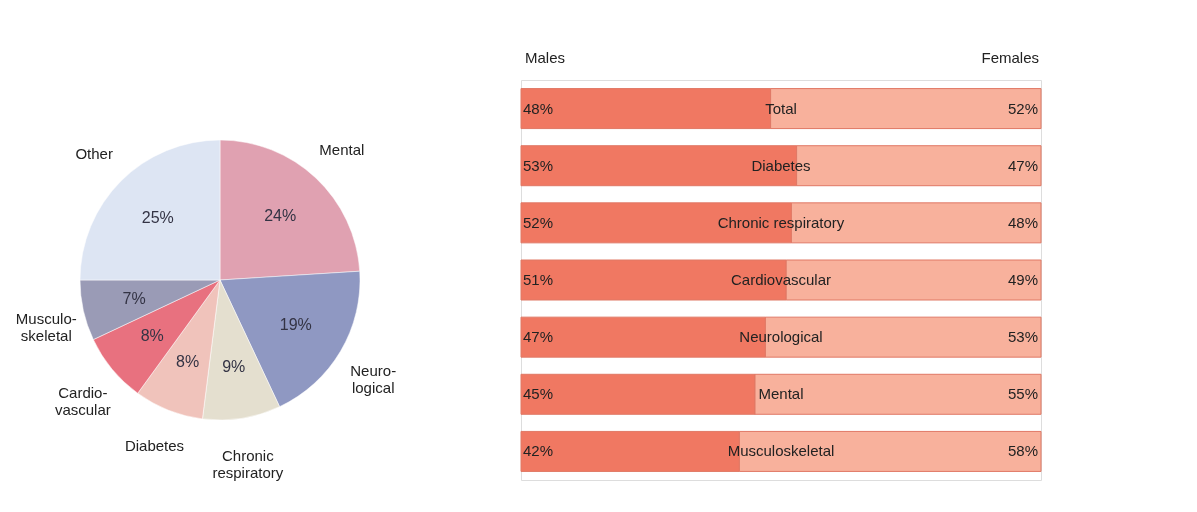 The image size is (1197, 512). What do you see at coordinates (545, 57) in the screenshot?
I see `series-label: Males` at bounding box center [545, 57].